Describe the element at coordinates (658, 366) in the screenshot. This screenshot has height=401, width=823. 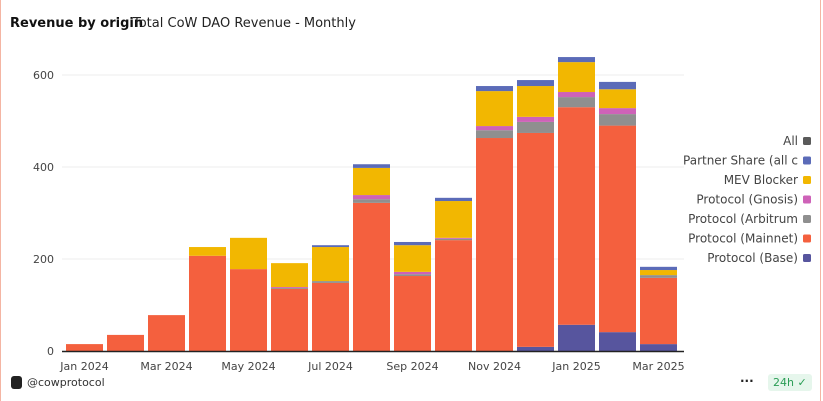
I see `x-tick-label: Mar 2025` at that location.